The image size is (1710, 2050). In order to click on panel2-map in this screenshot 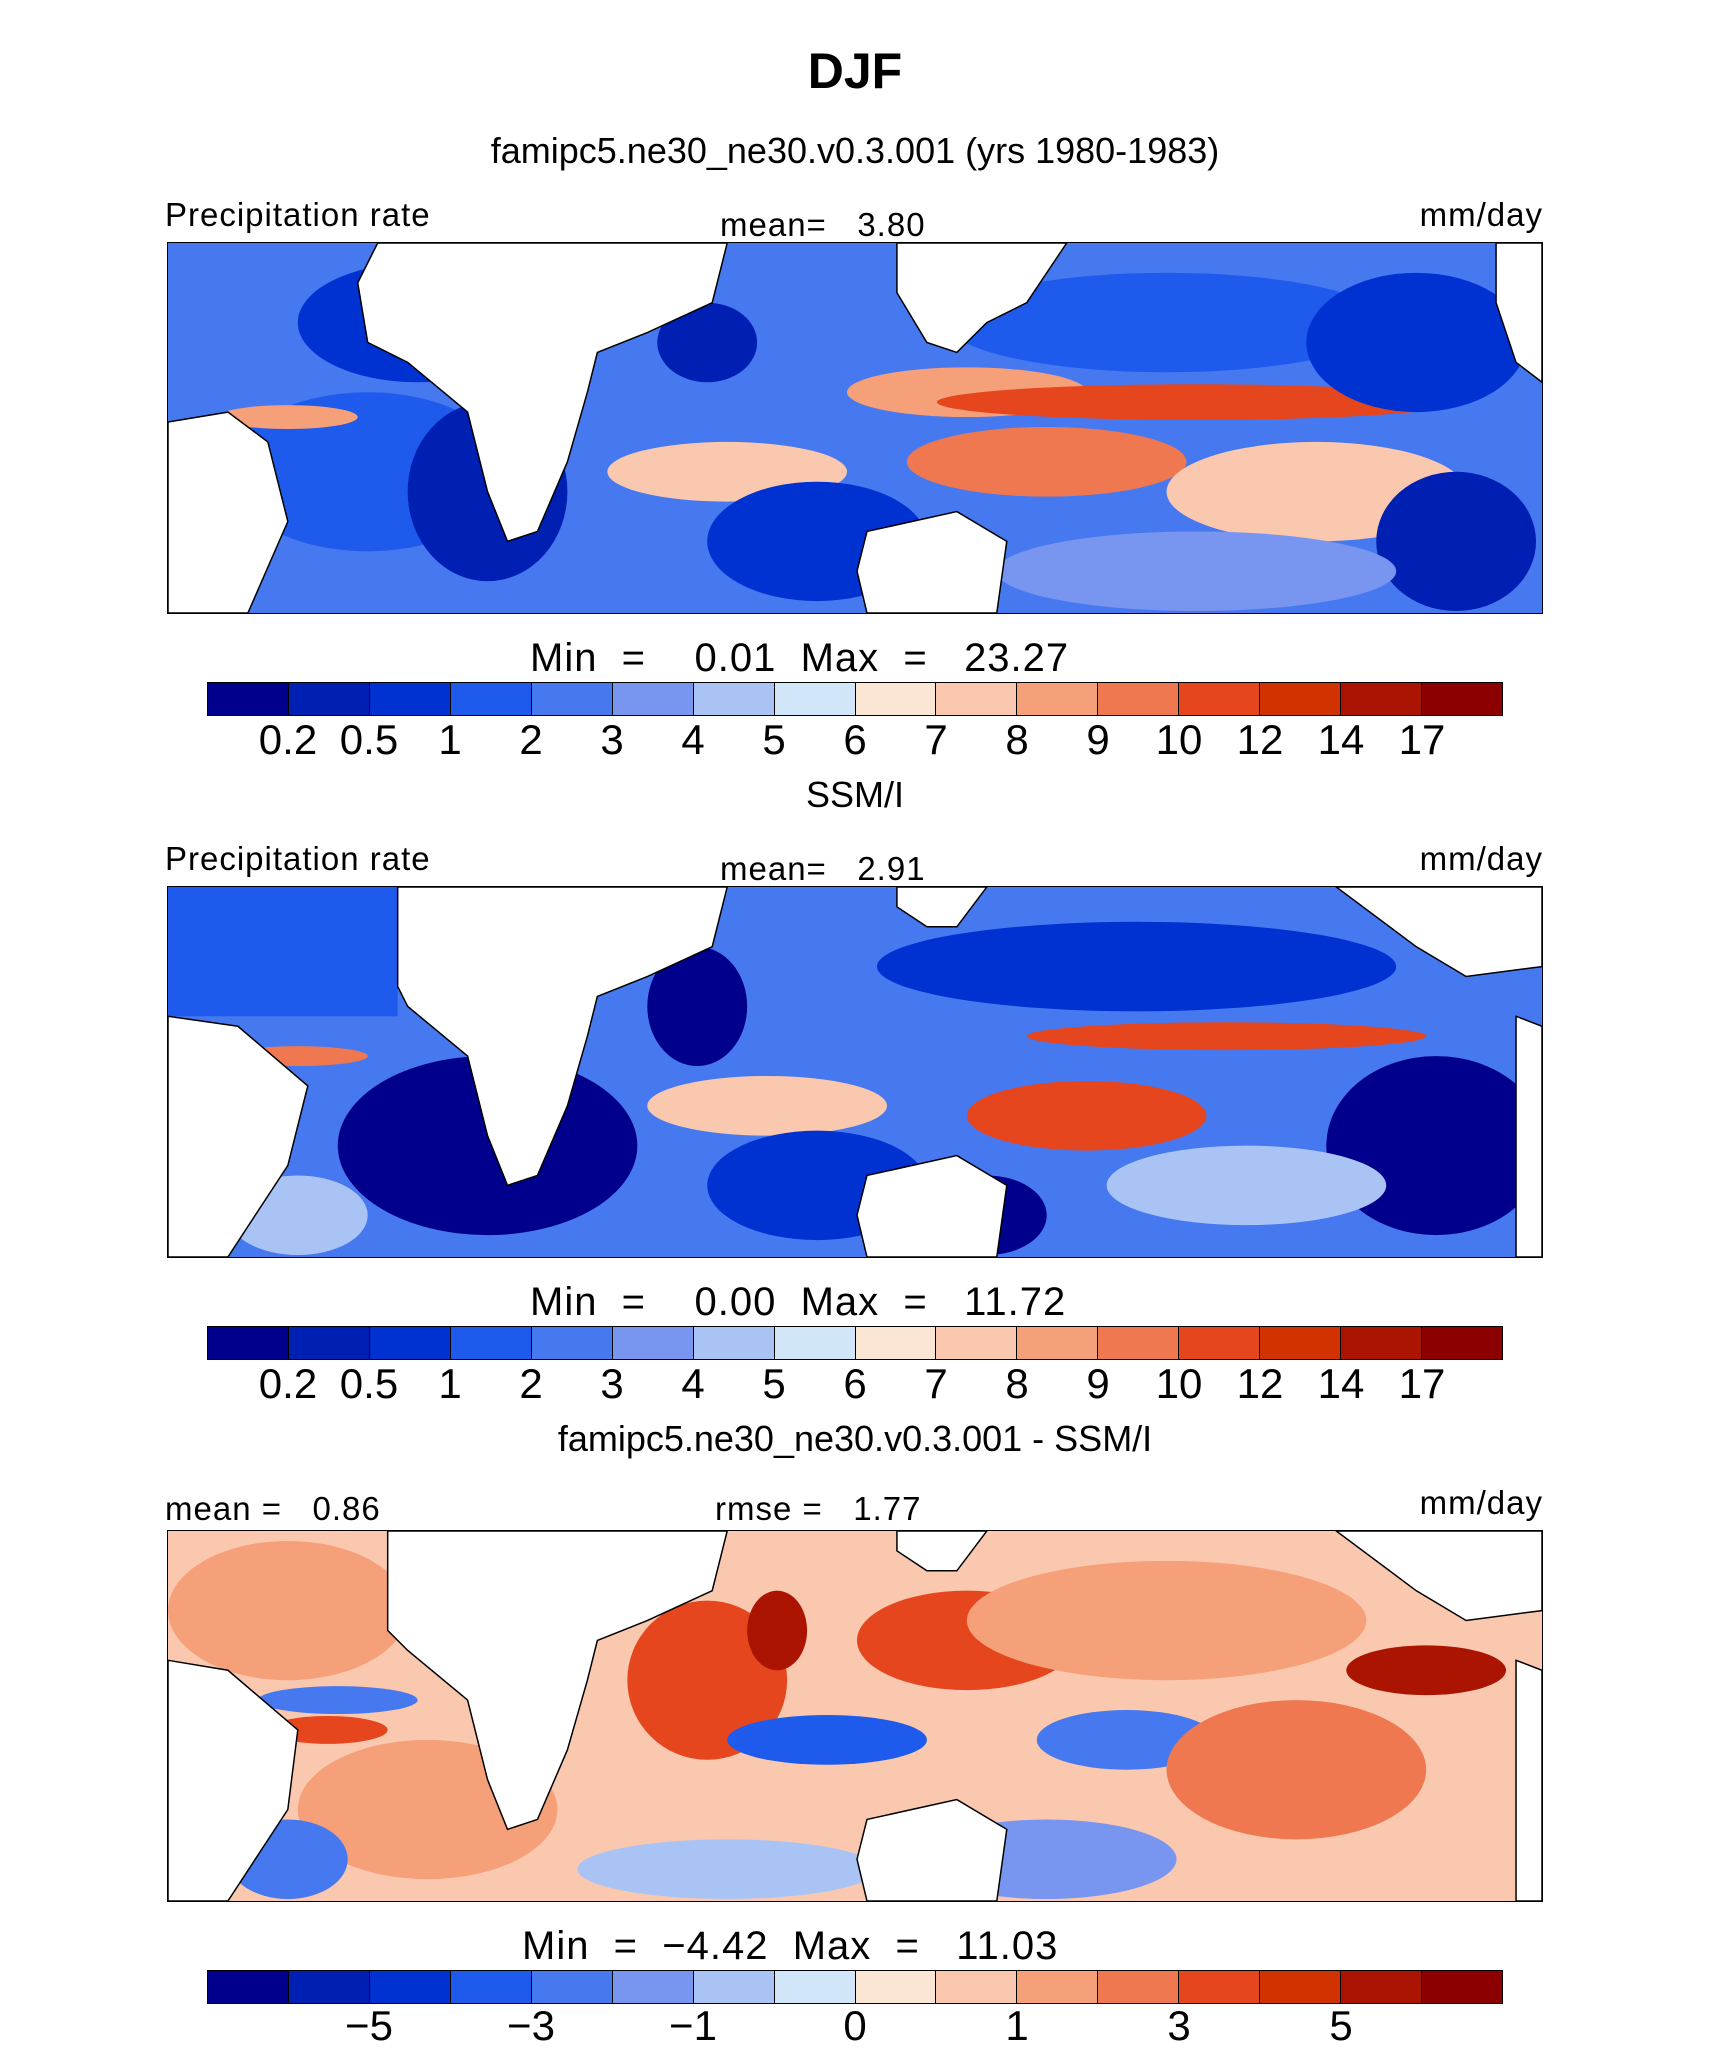, I will do `click(855, 1072)`.